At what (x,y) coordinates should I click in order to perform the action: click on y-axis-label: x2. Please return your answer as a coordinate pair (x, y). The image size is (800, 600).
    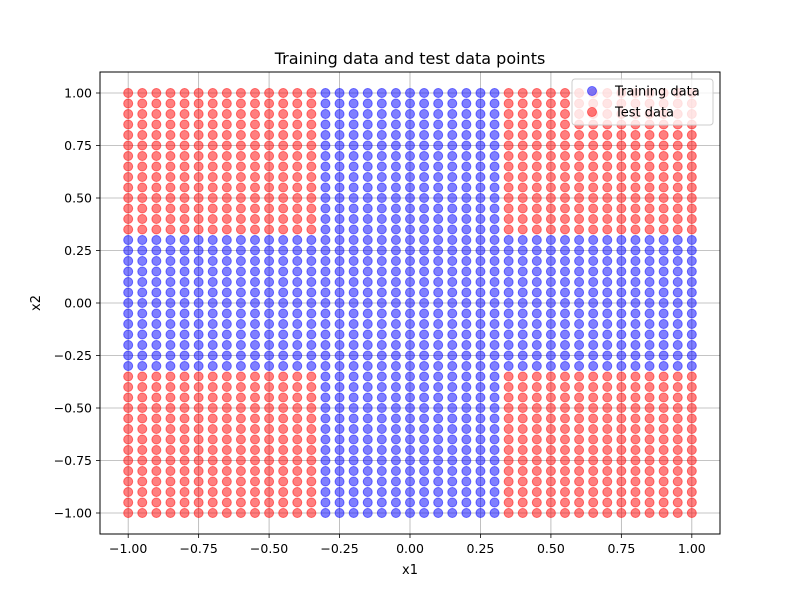
    Looking at the image, I should click on (36, 303).